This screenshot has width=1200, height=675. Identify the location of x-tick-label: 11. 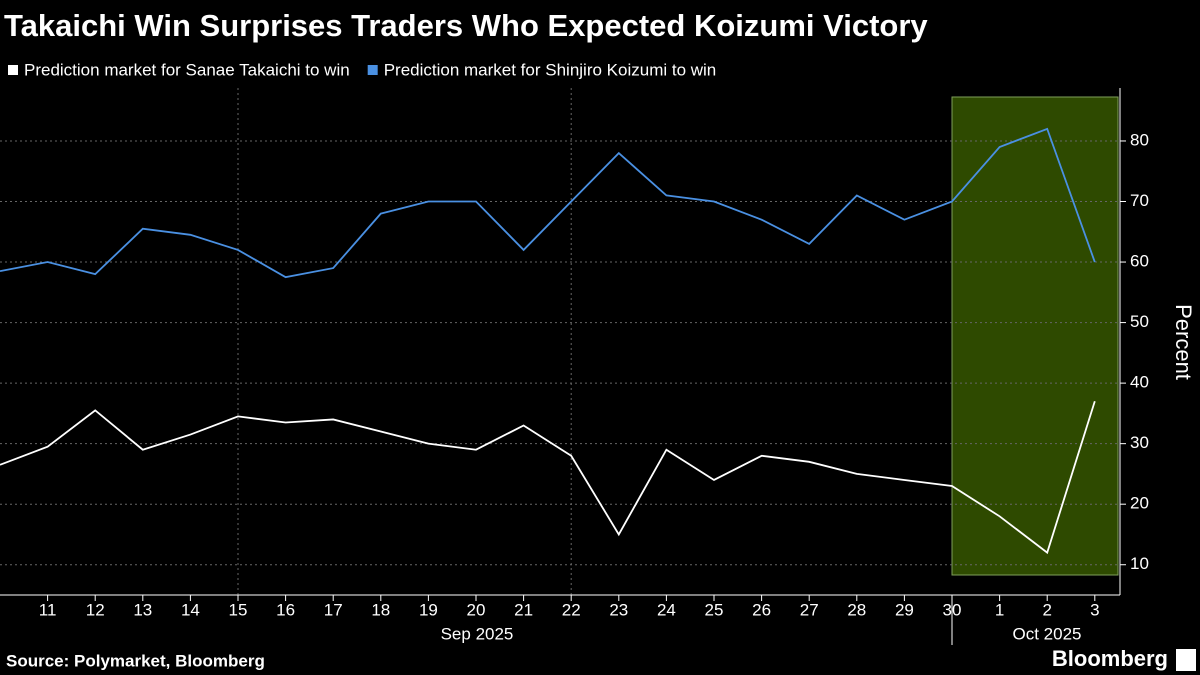
(48, 609).